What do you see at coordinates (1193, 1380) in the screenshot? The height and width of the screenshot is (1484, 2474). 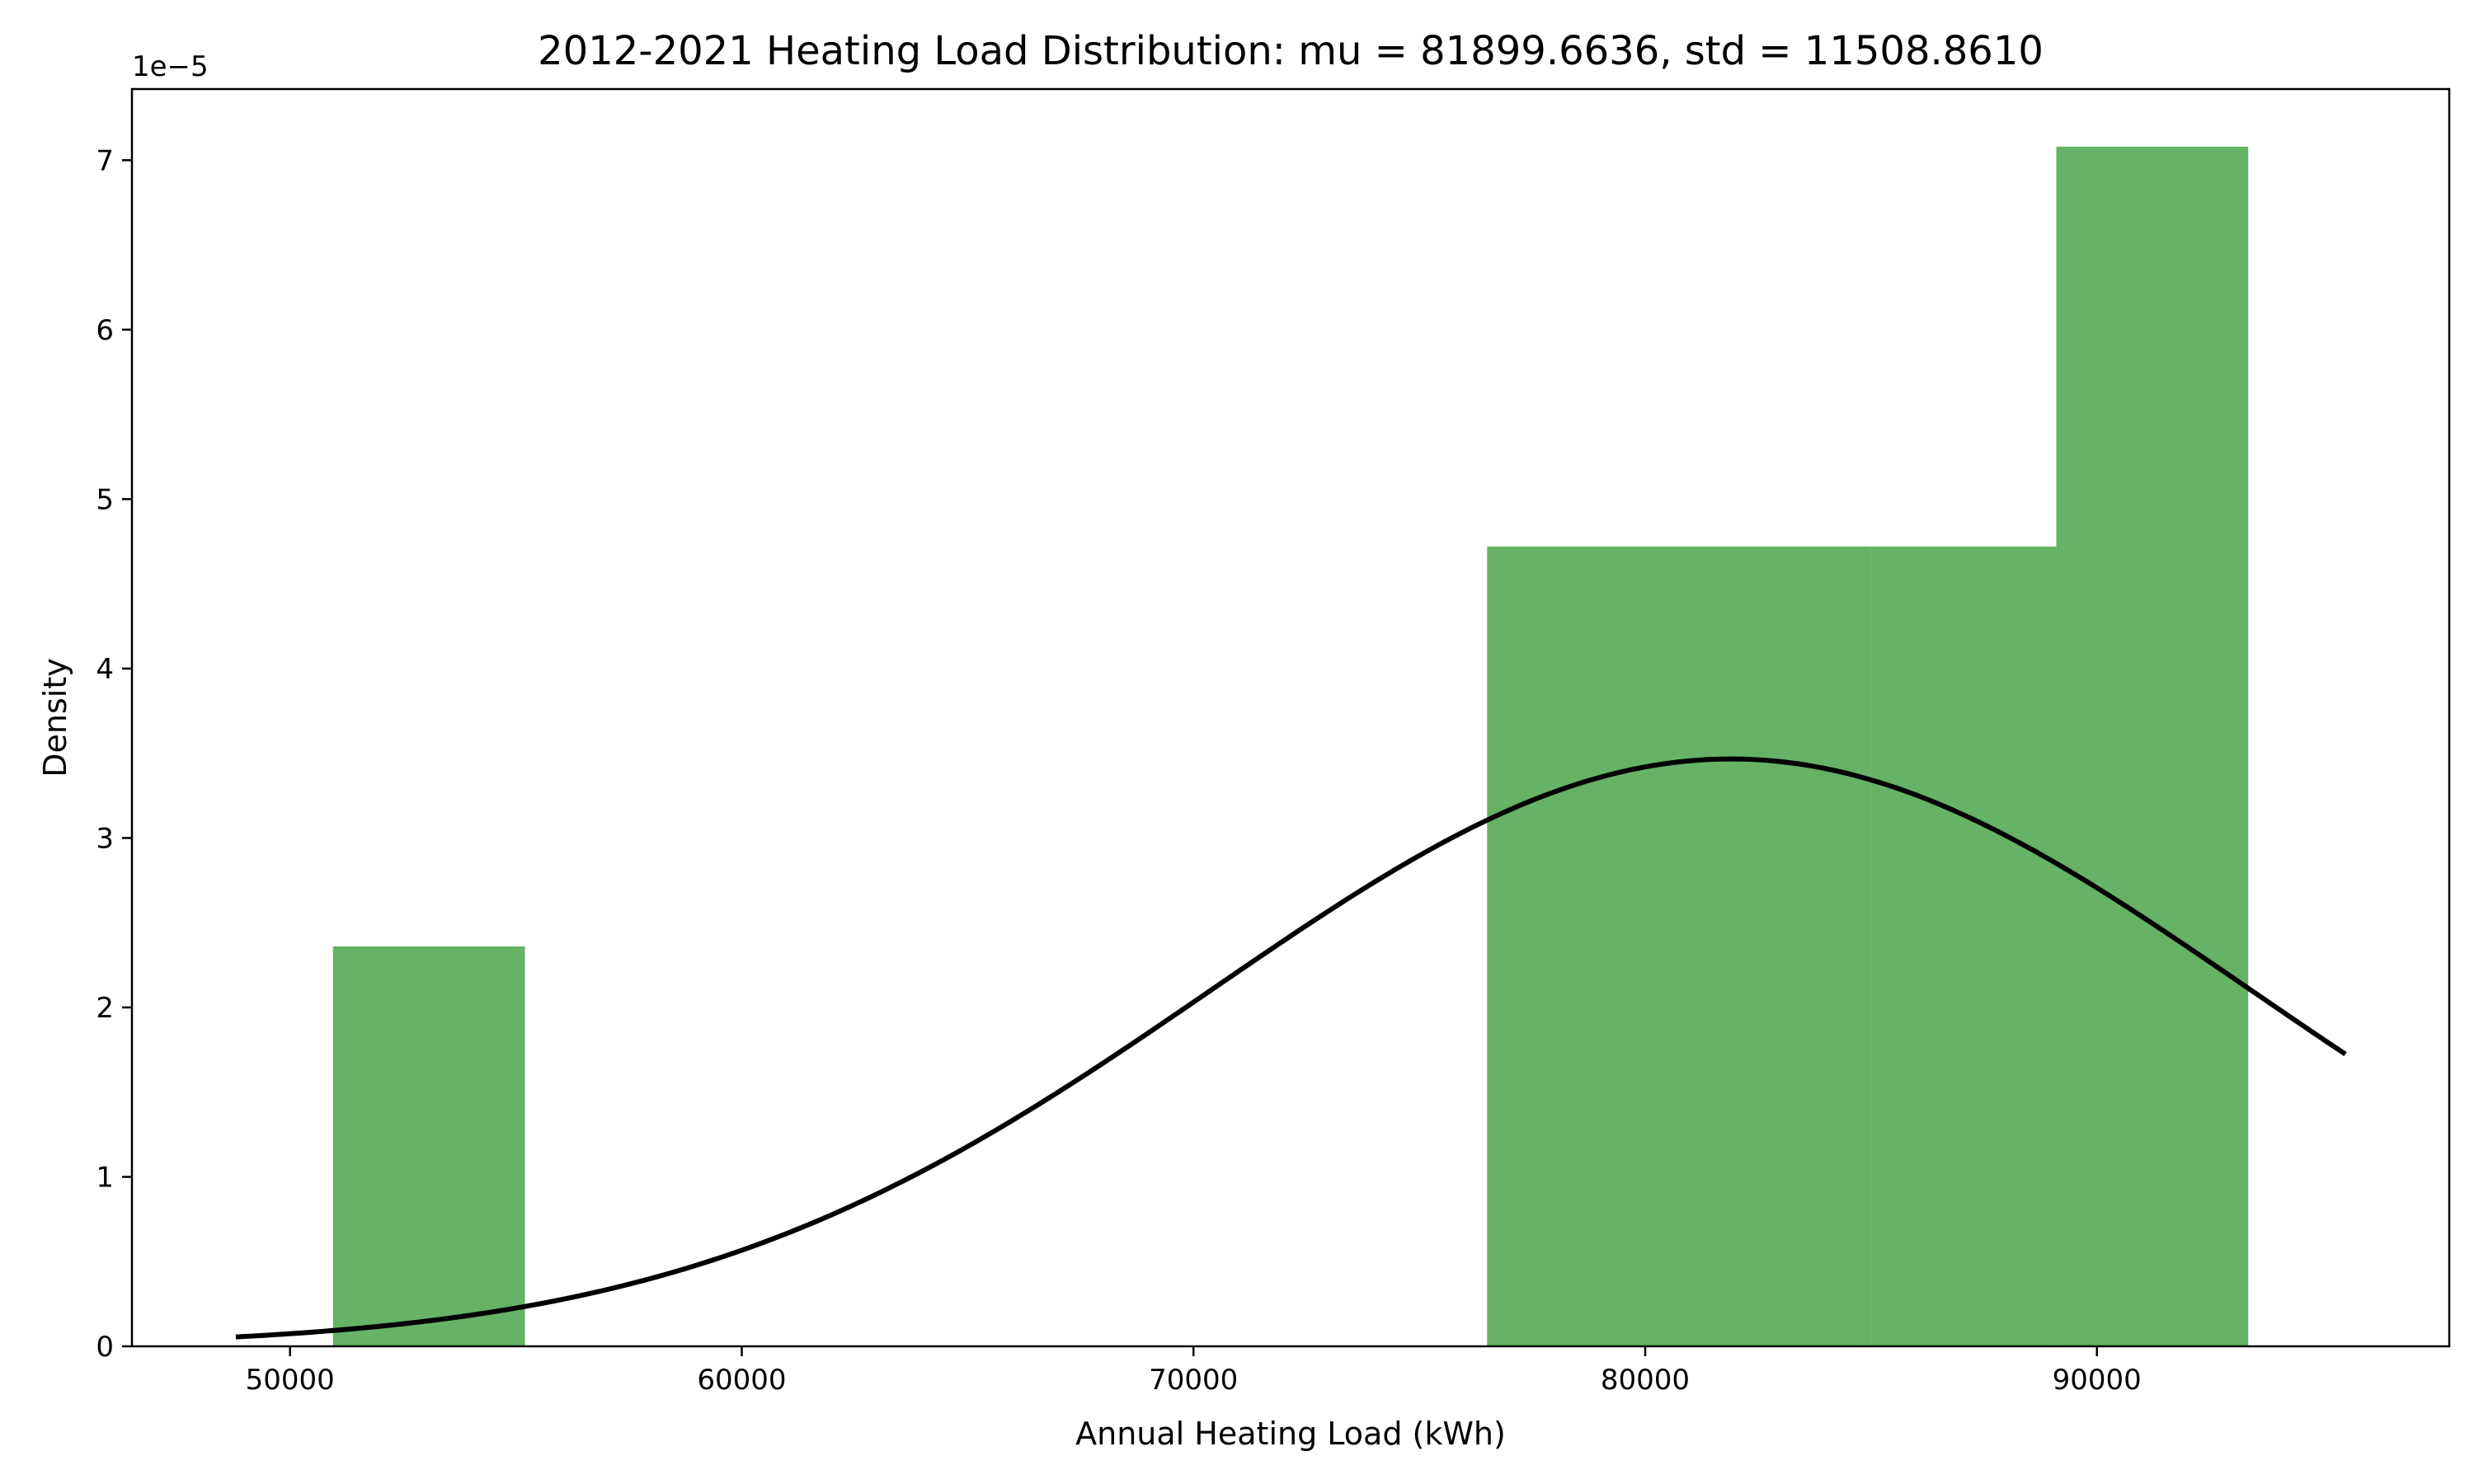 I see `x-tick-label: 70000` at bounding box center [1193, 1380].